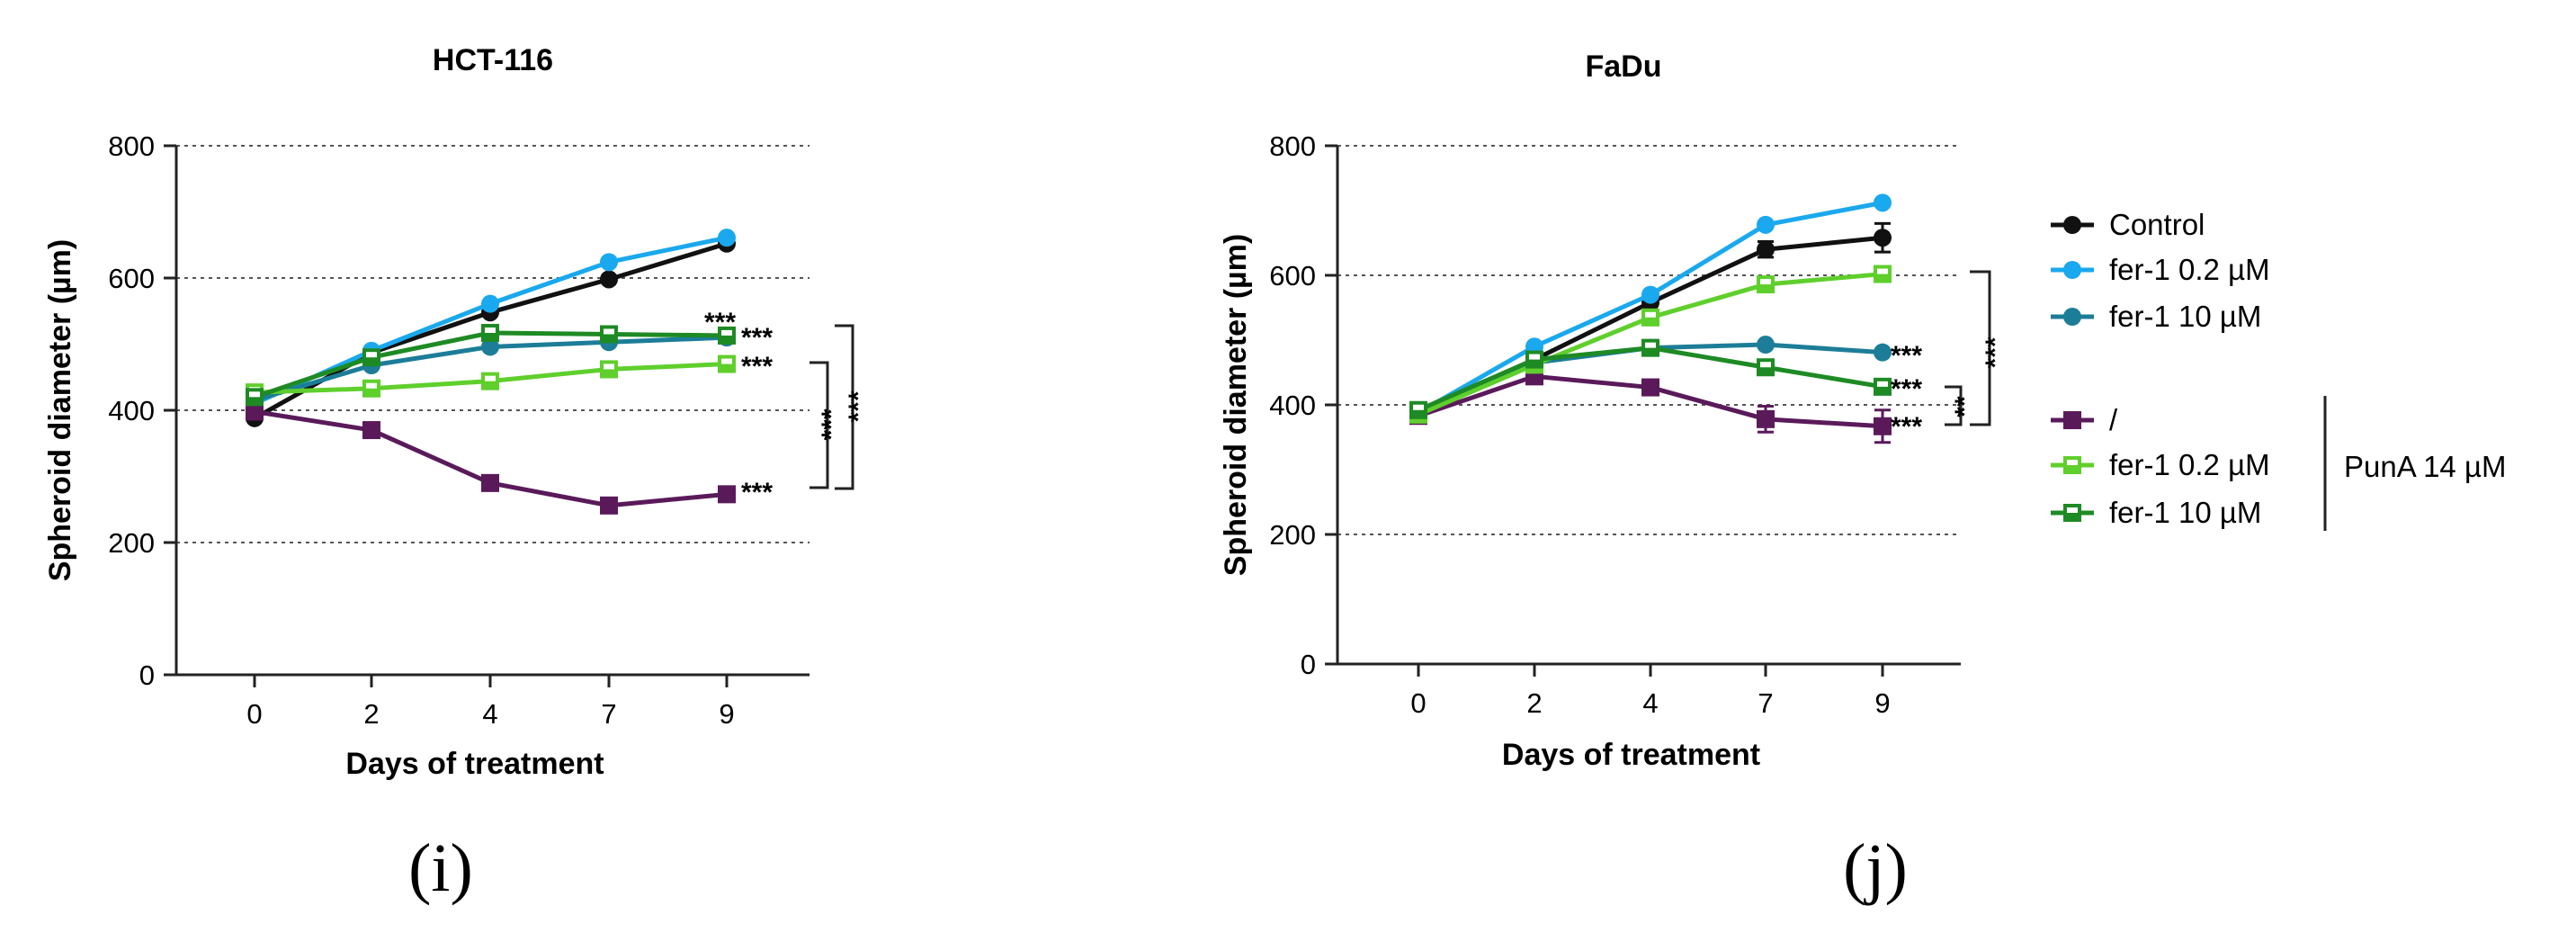 The image size is (2576, 942). Describe the element at coordinates (2157, 225) in the screenshot. I see `legend-label: Control` at that location.